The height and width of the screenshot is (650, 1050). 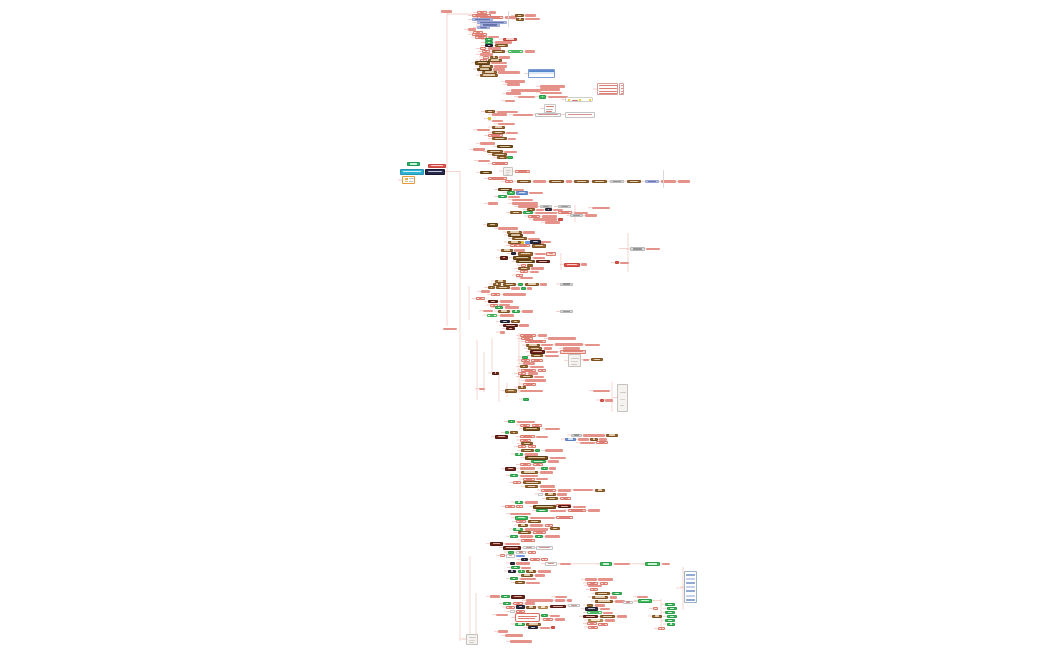 I want to click on note-callout-box, so click(x=527, y=617).